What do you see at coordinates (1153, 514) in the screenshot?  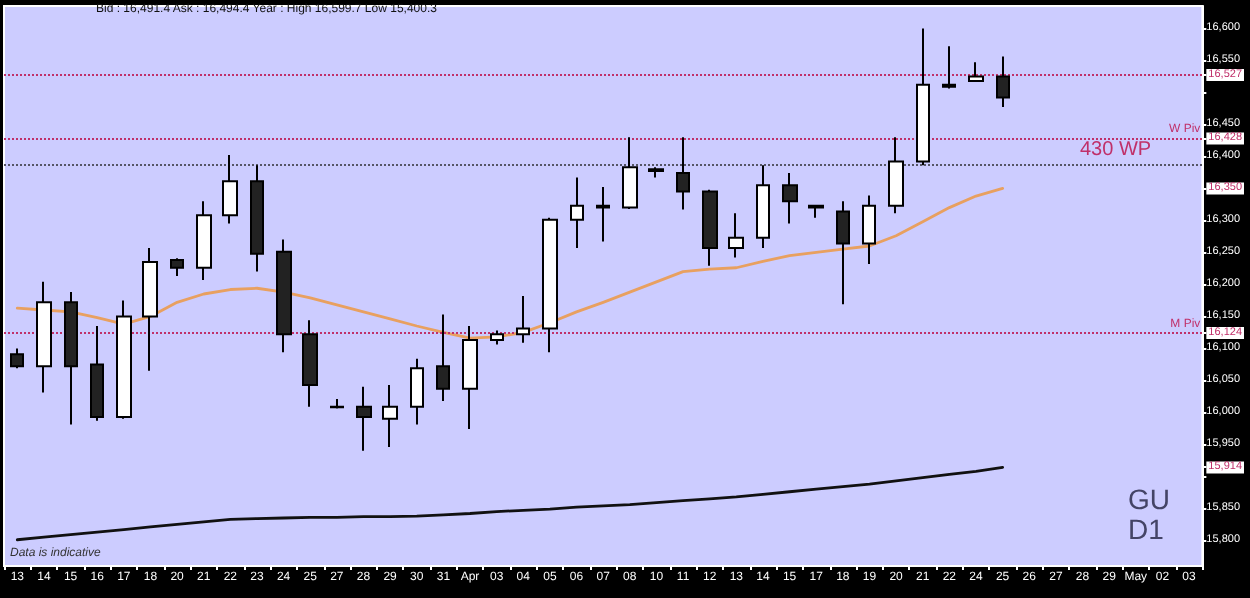 I see `text: GU D1` at bounding box center [1153, 514].